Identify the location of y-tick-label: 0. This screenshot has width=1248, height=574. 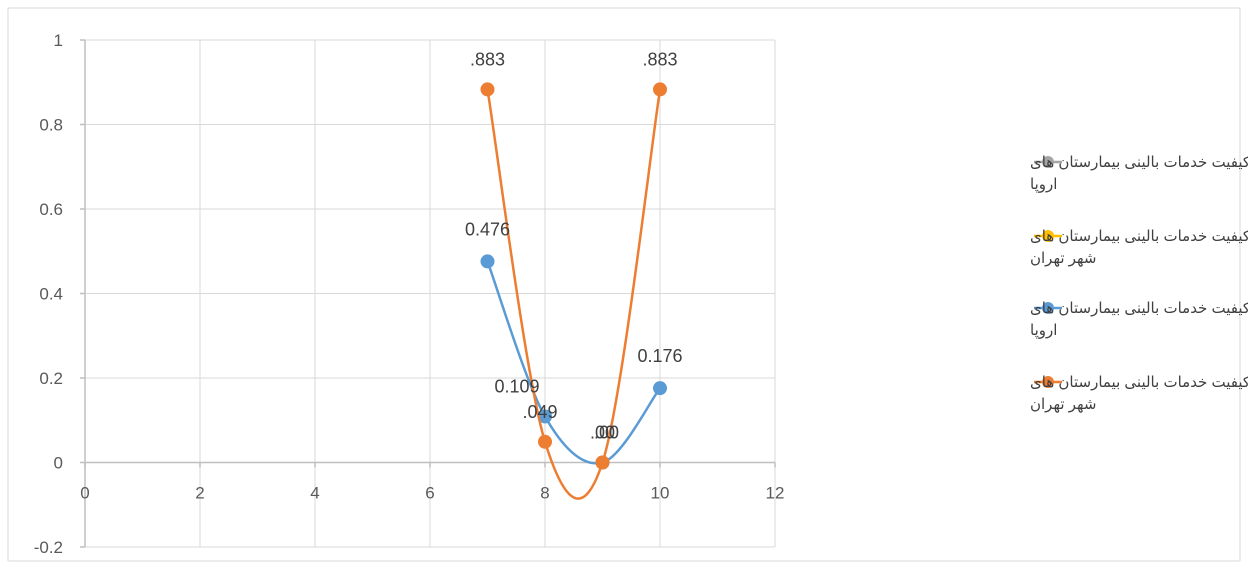
(58, 463).